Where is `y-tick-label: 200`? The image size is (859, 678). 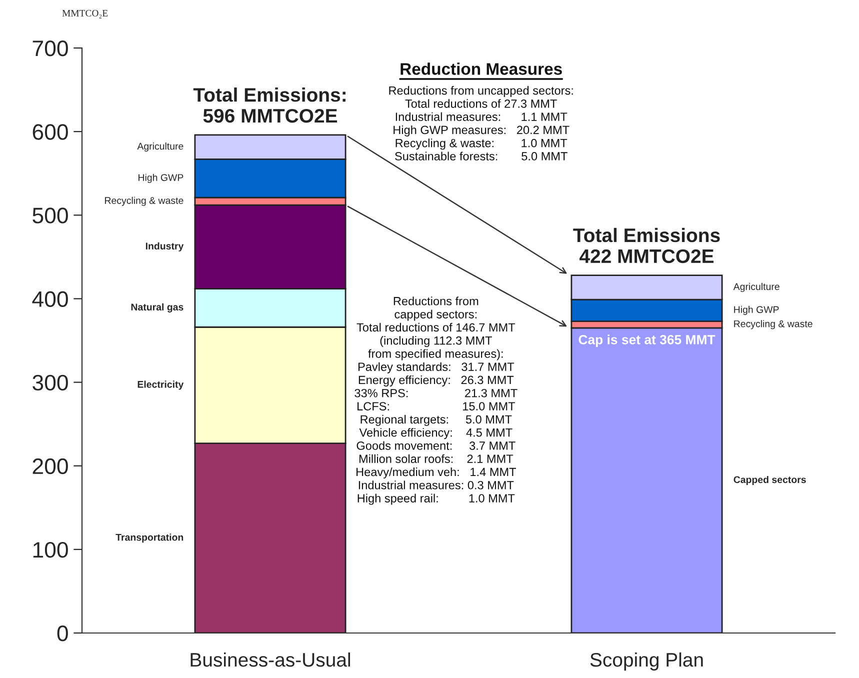
y-tick-label: 200 is located at coordinates (50, 466).